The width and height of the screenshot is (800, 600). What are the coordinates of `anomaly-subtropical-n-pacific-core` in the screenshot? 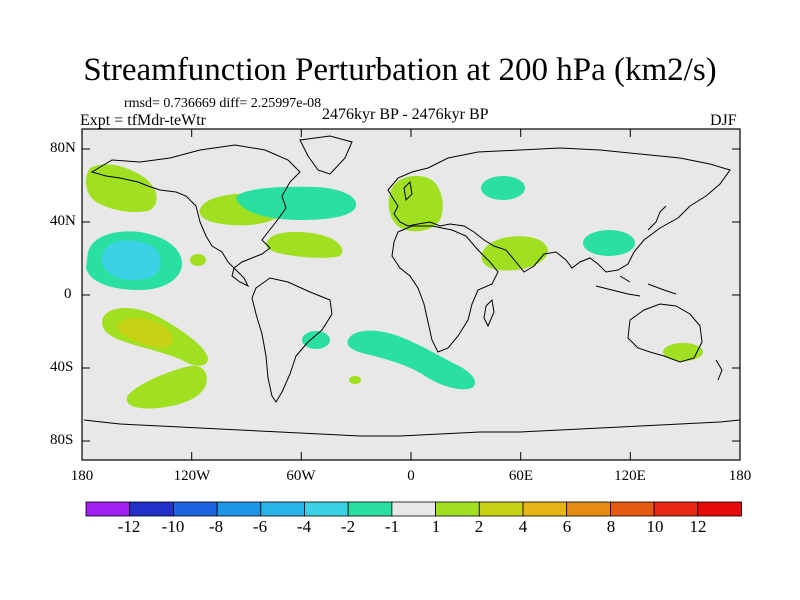 It's located at (131, 260).